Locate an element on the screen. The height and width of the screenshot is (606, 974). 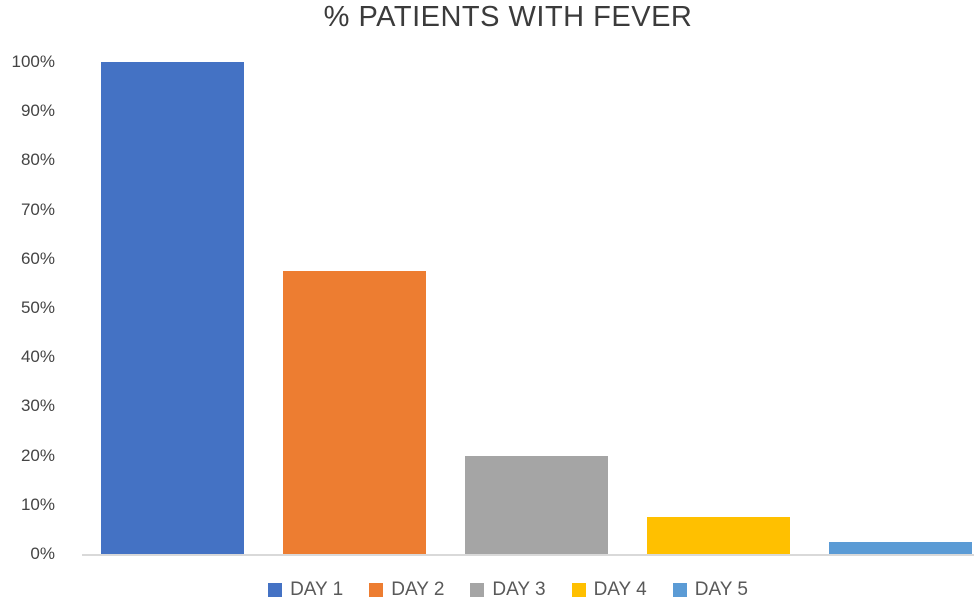
legend-label: DAY 1 is located at coordinates (317, 589).